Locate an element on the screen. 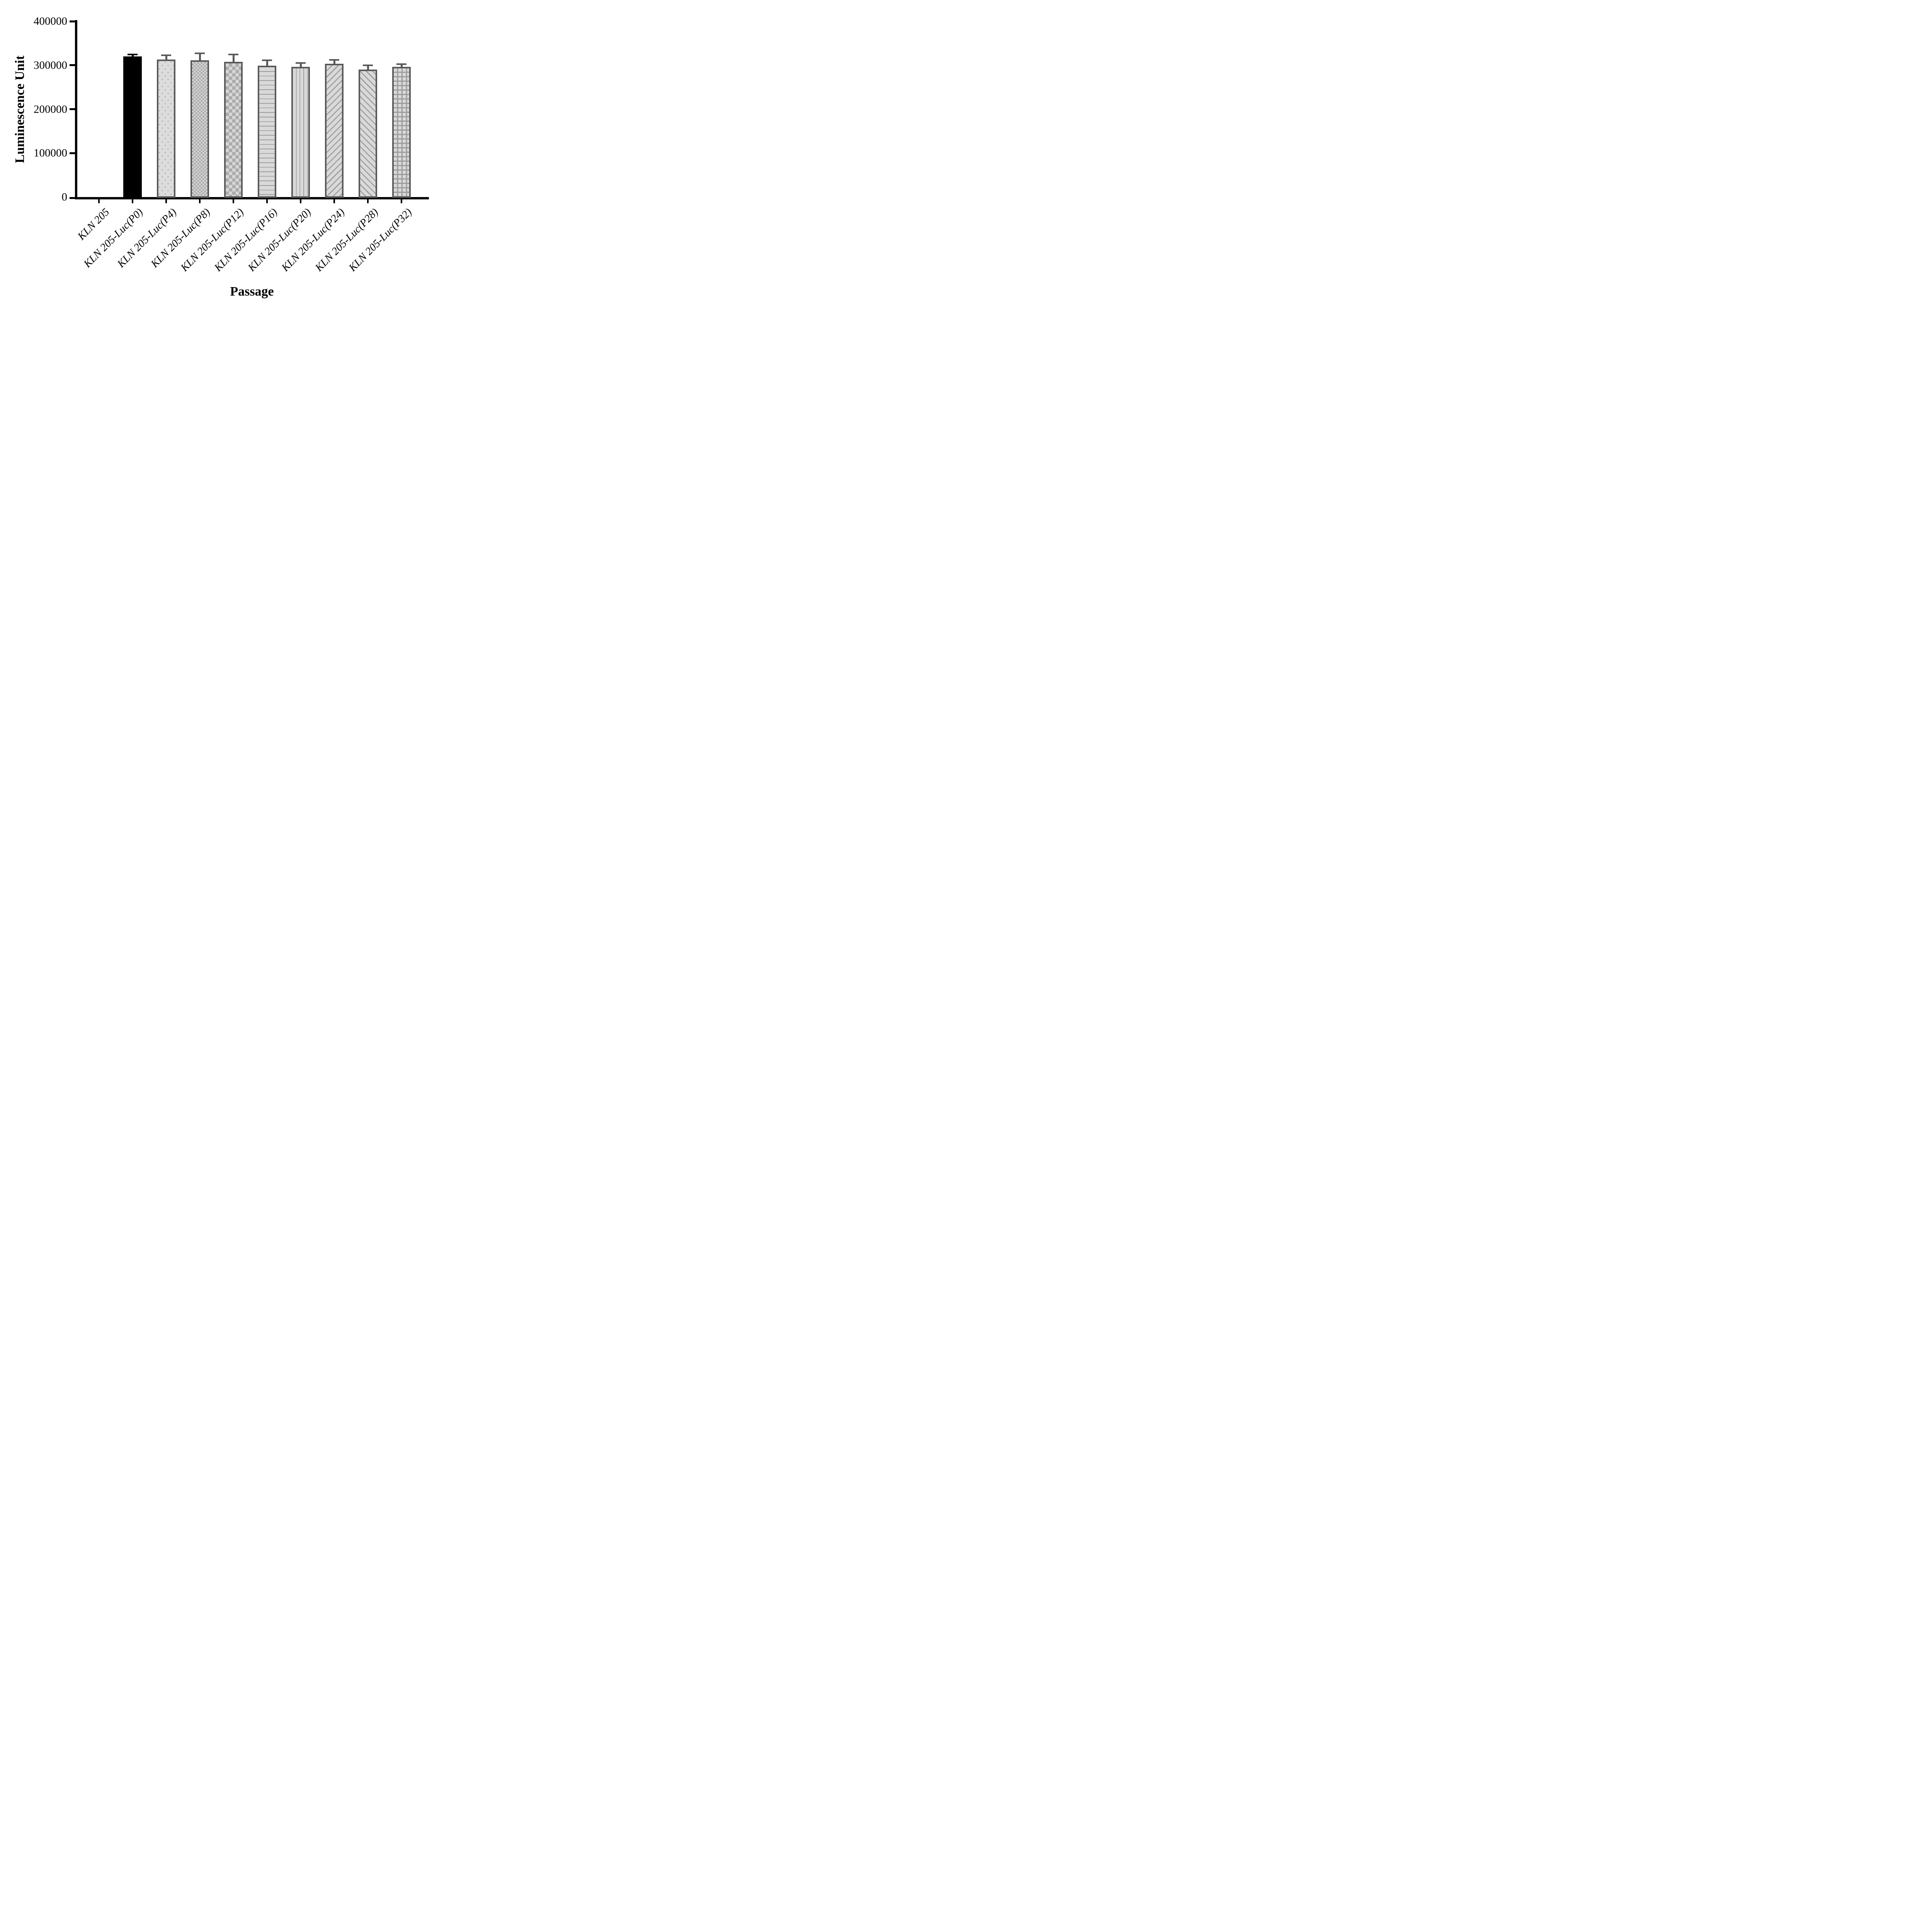 This screenshot has width=1932, height=1932. y-axis-line is located at coordinates (76, 110).